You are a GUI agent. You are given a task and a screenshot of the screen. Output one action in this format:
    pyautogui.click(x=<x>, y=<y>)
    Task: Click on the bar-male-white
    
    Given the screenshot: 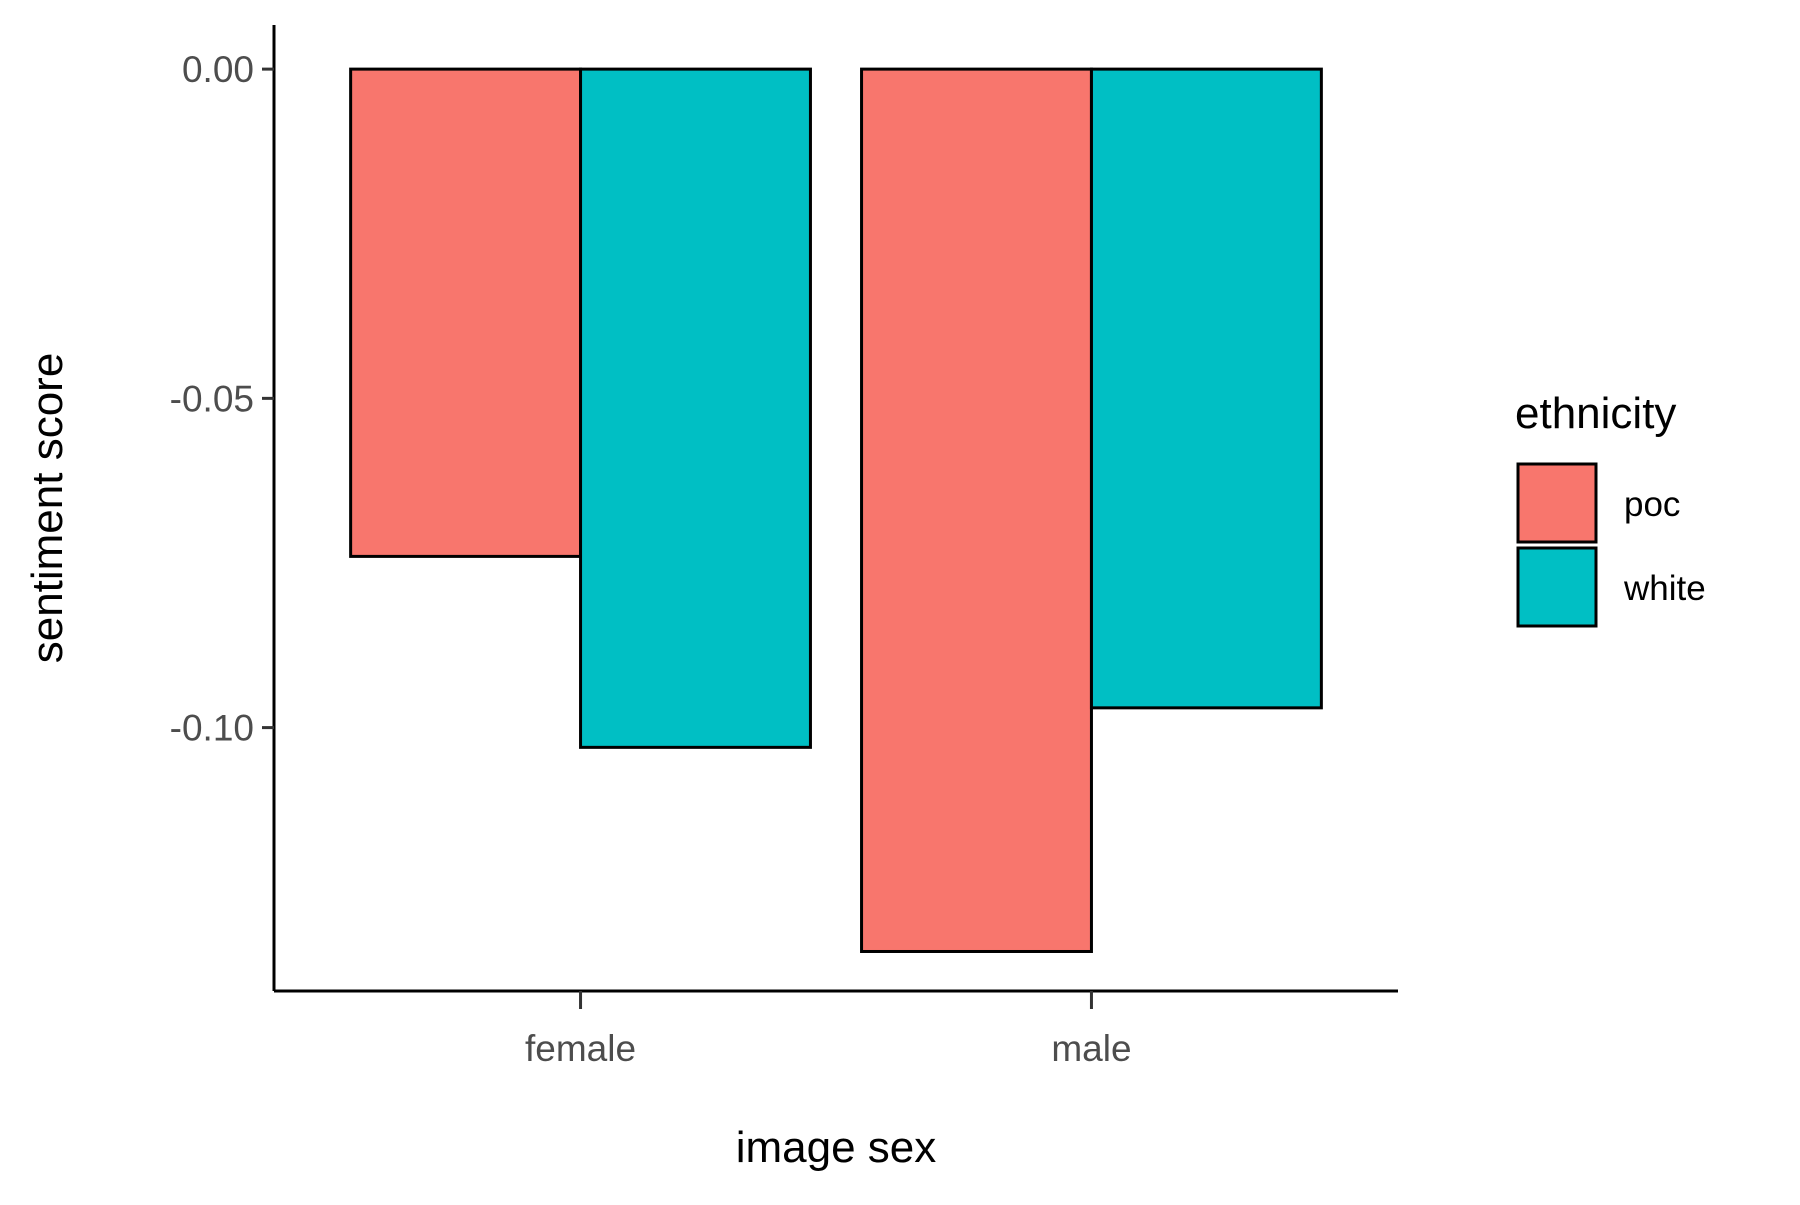 What is the action you would take?
    pyautogui.click(x=1206, y=388)
    